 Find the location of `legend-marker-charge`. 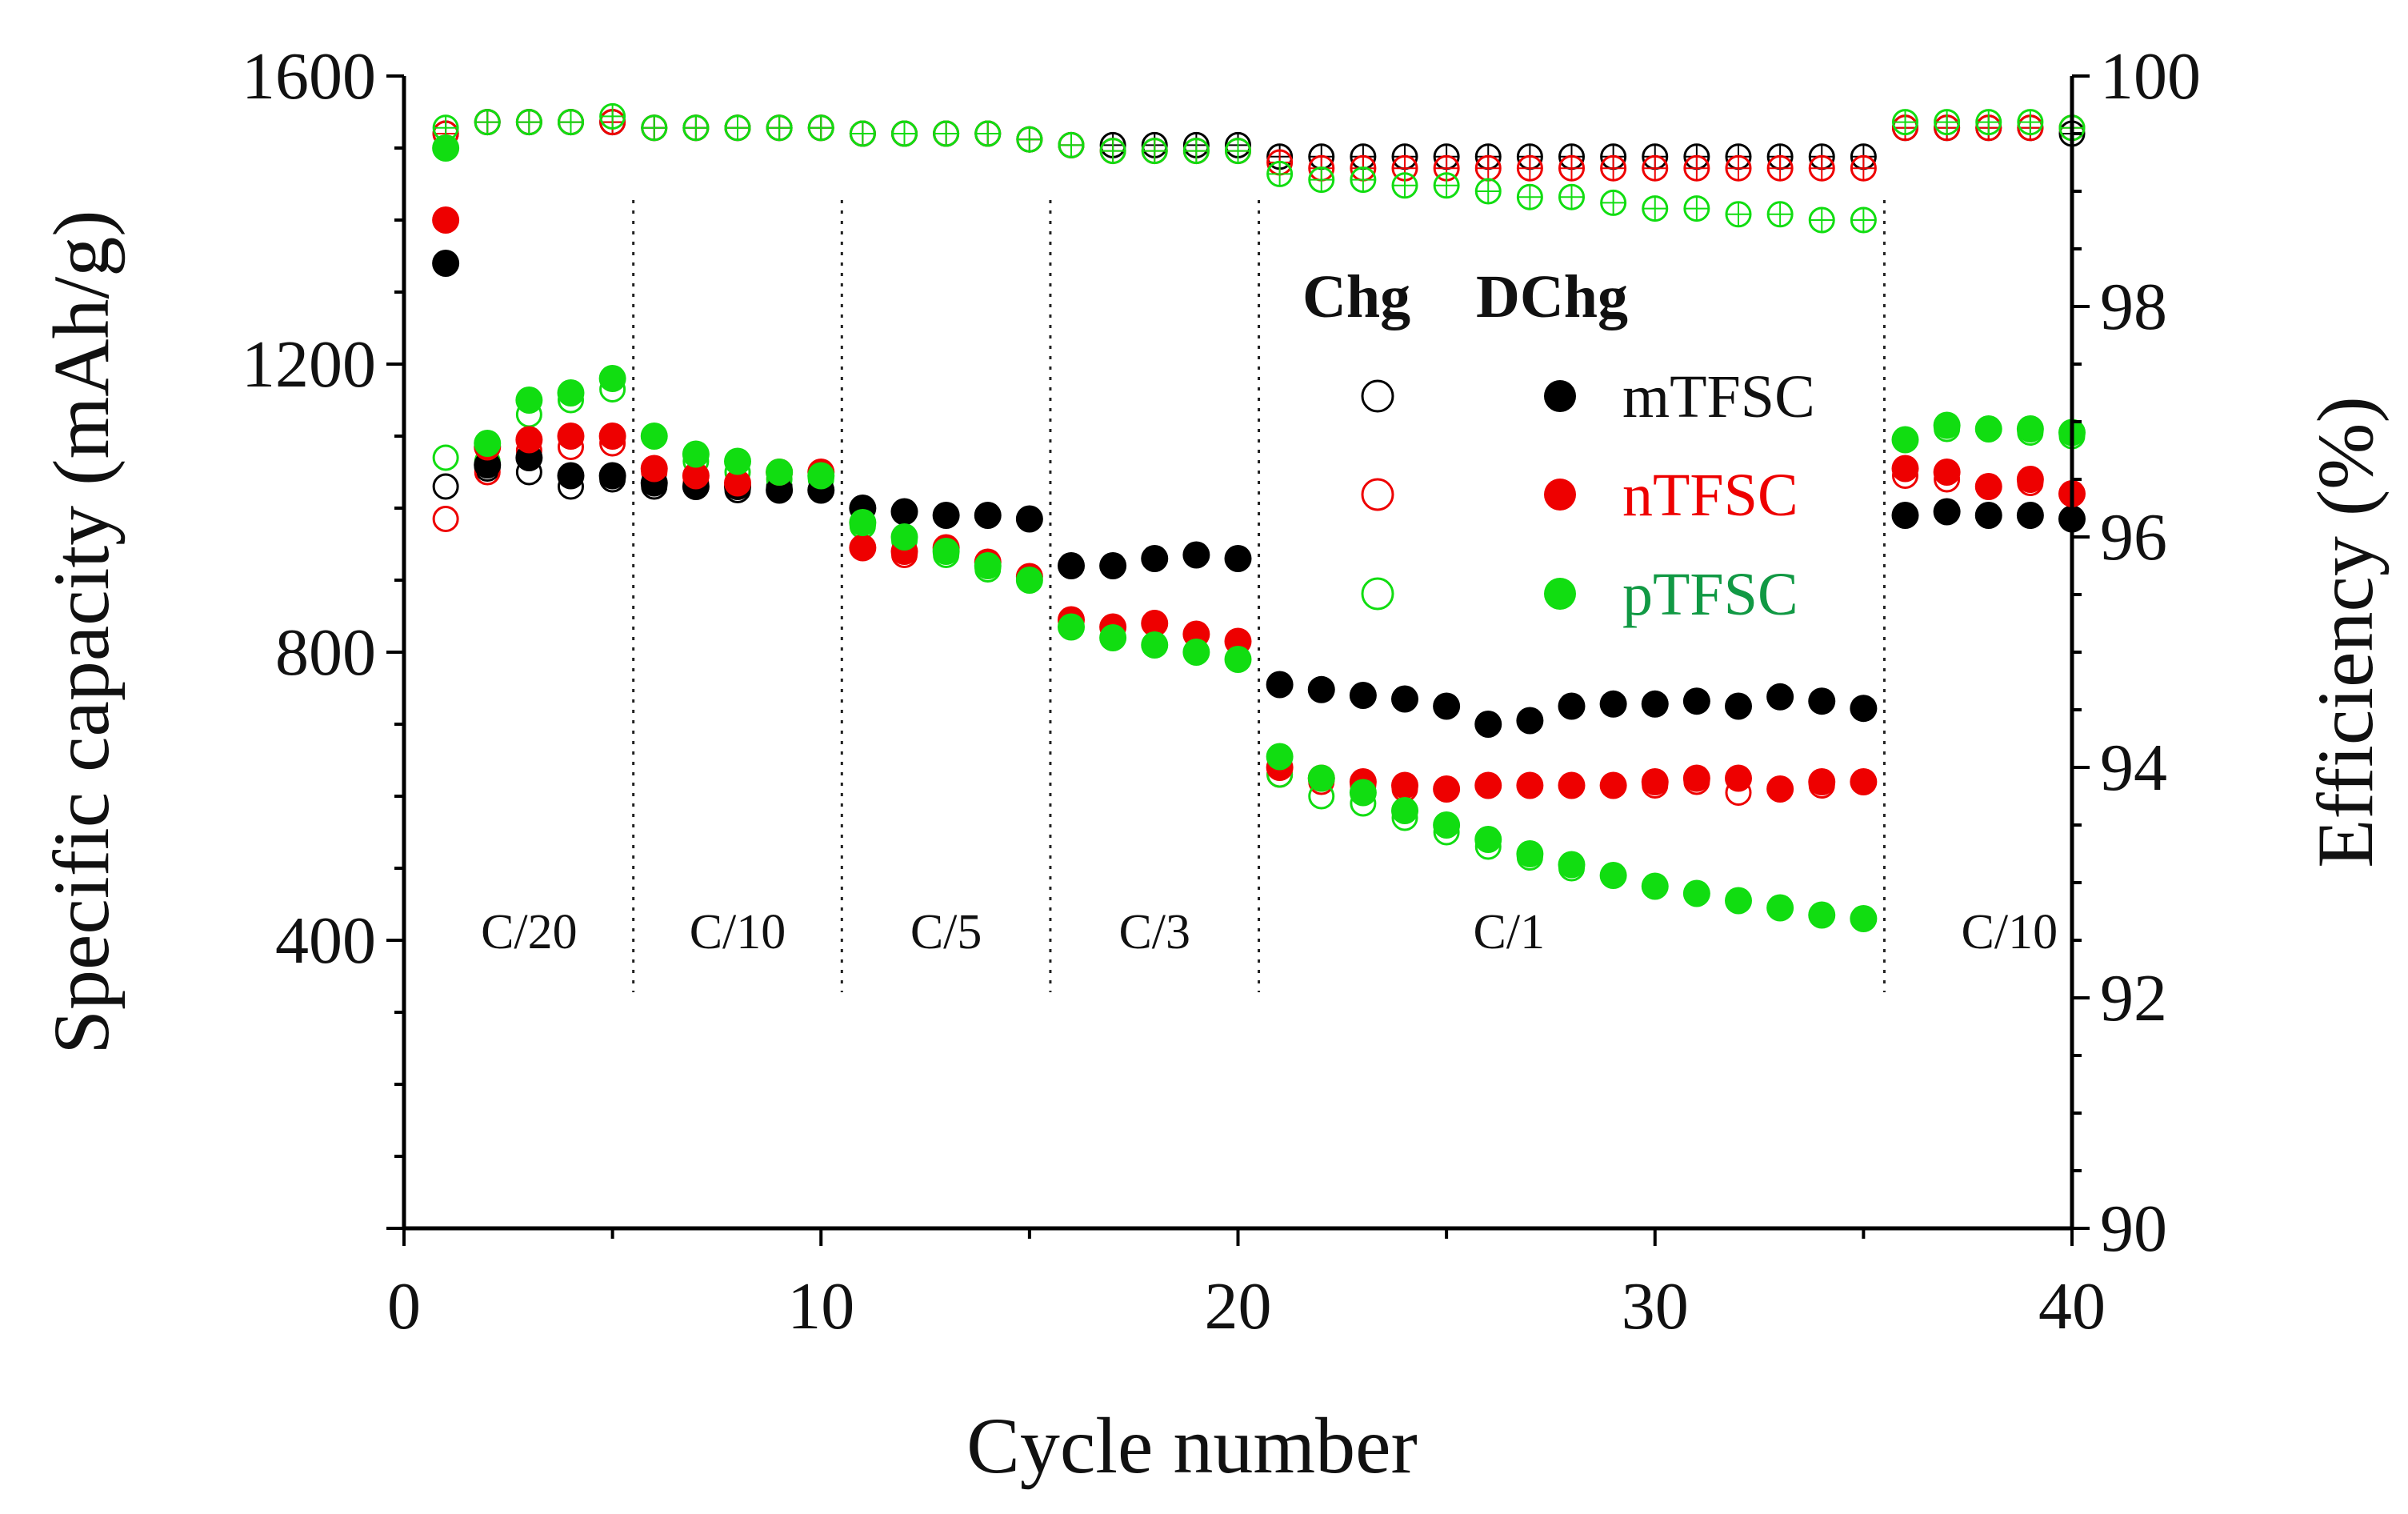

legend-marker-charge is located at coordinates (1377, 594).